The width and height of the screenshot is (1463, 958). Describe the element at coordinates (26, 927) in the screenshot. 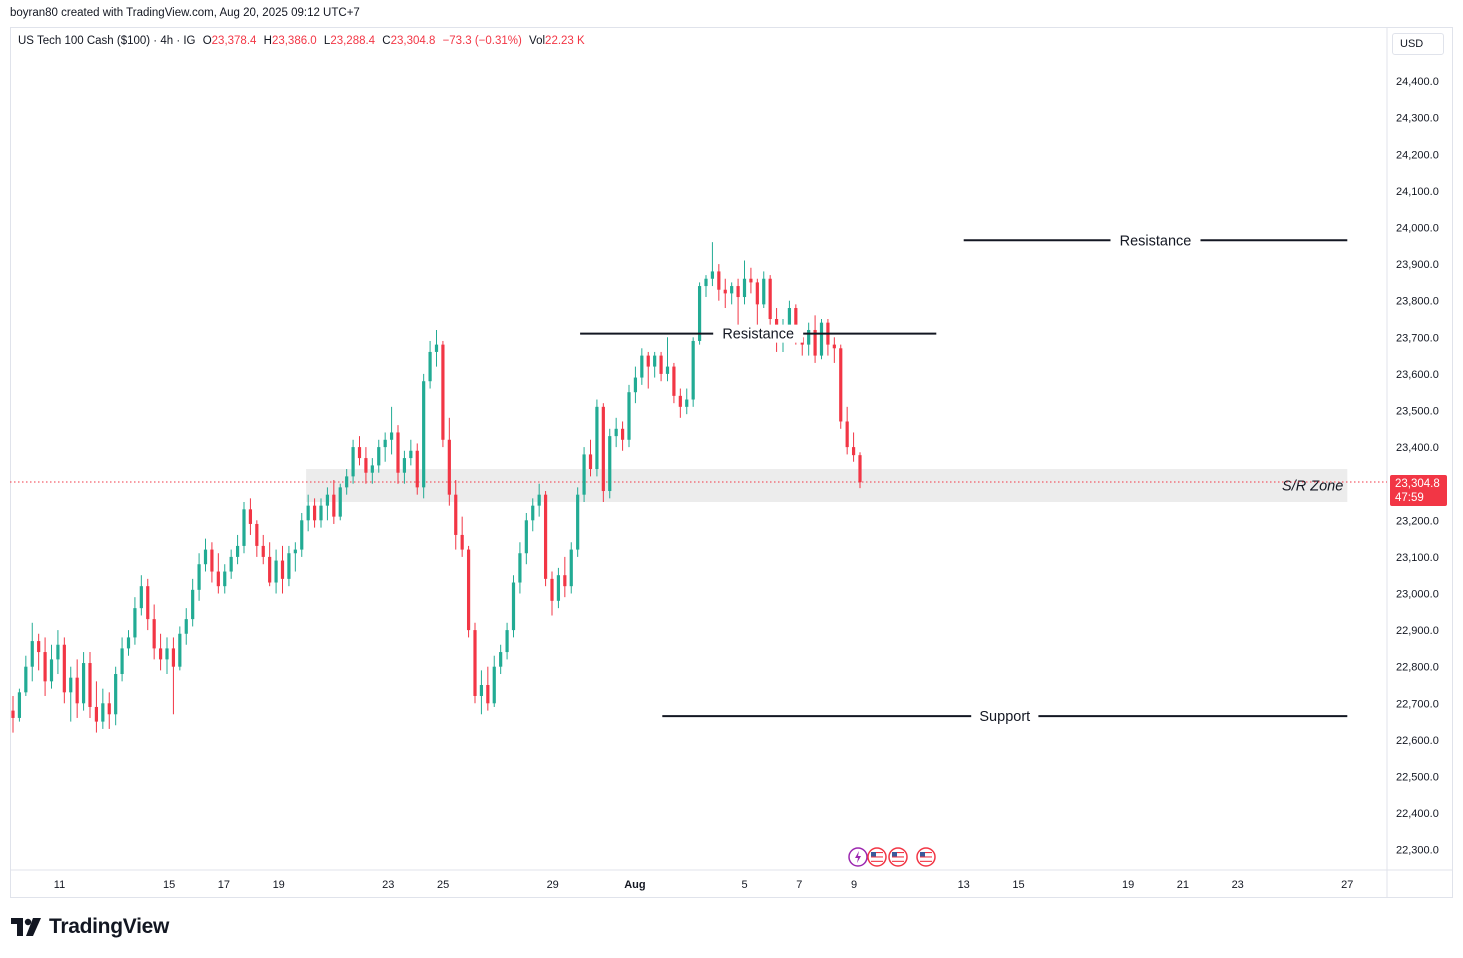

I see `tradingview-logo-icon` at that location.